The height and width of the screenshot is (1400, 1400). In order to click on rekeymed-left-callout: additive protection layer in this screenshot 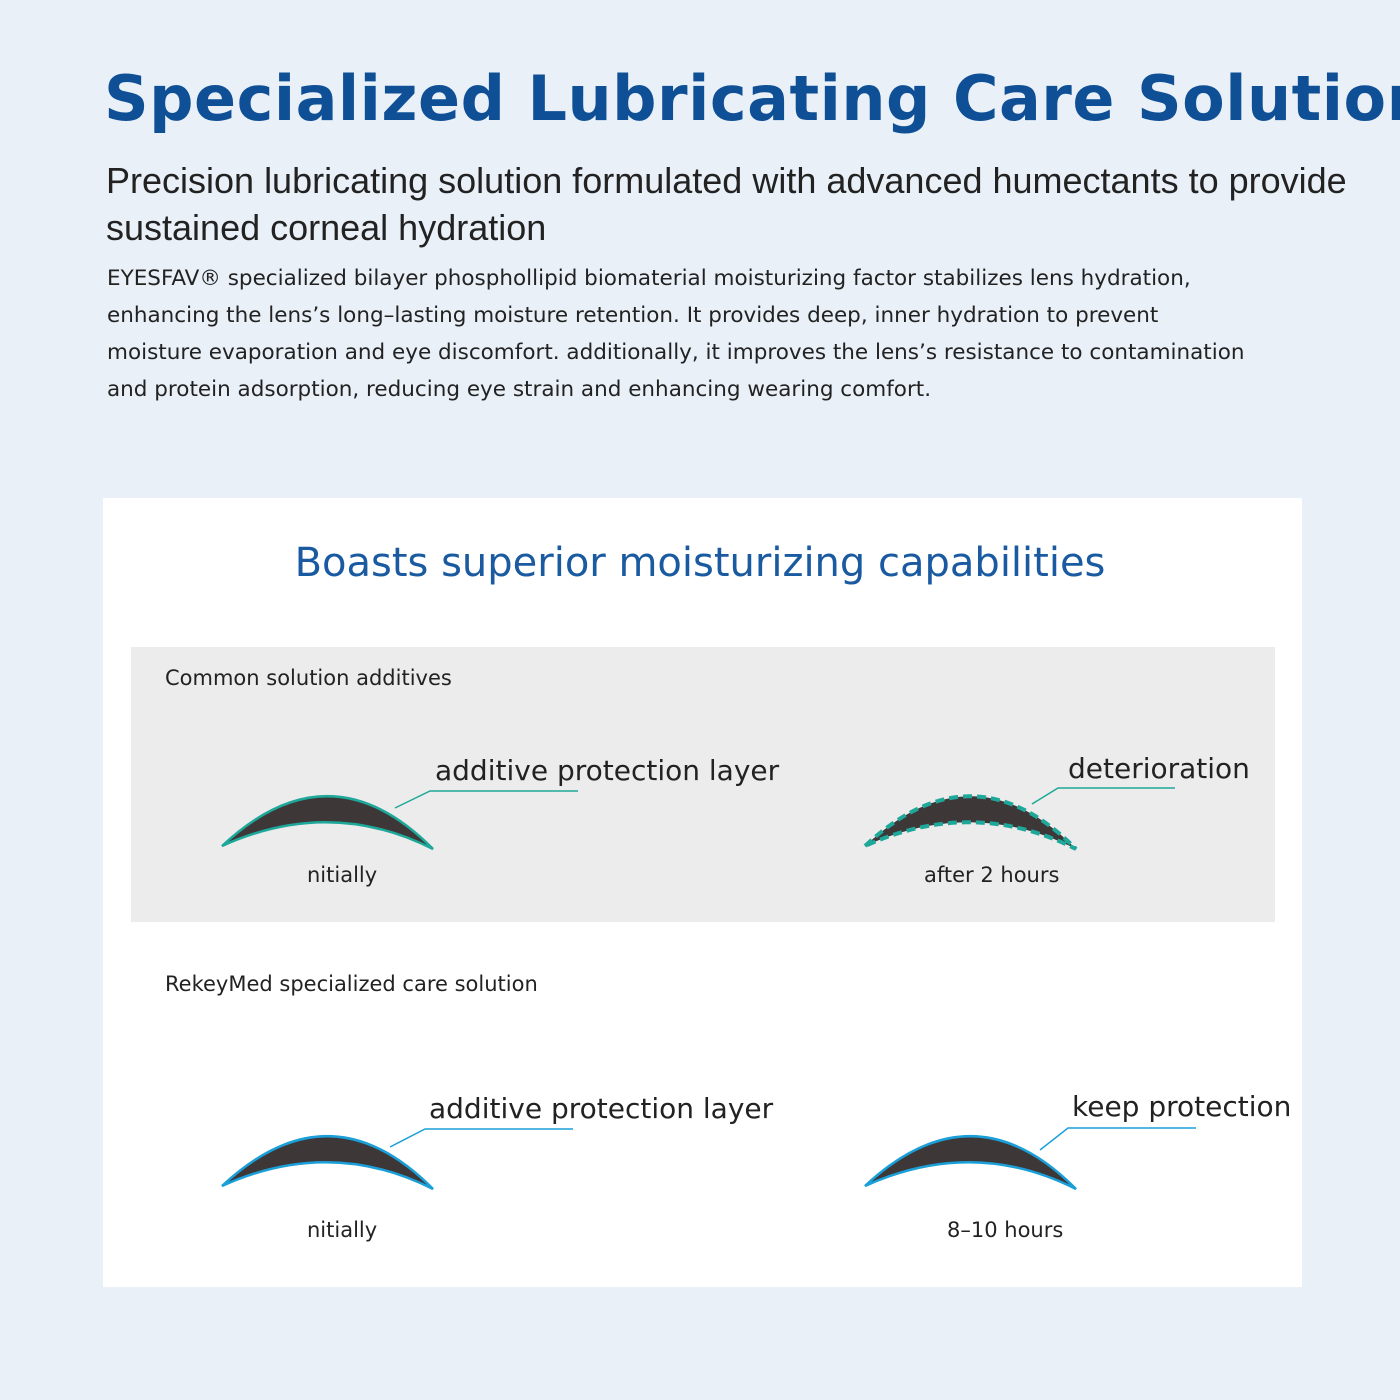, I will do `click(601, 1108)`.